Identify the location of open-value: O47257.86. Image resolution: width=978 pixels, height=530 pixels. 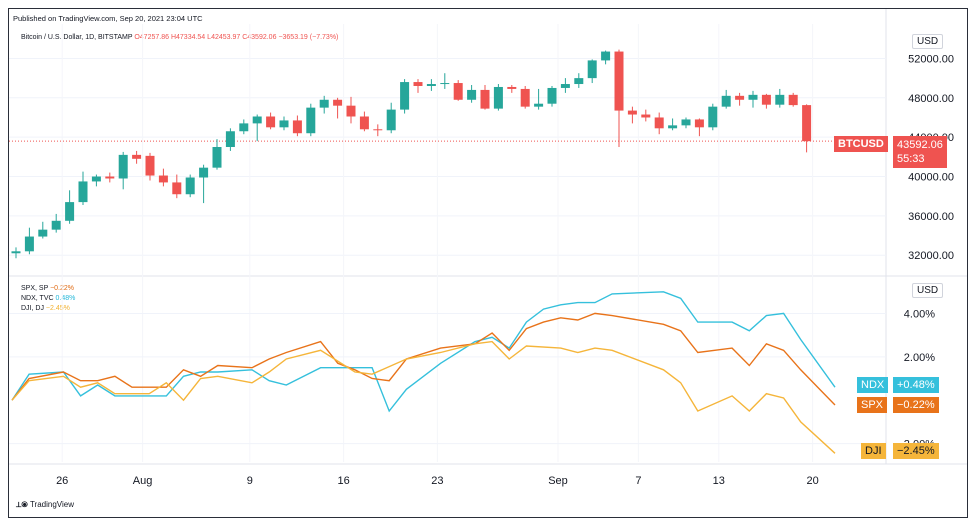
(151, 37).